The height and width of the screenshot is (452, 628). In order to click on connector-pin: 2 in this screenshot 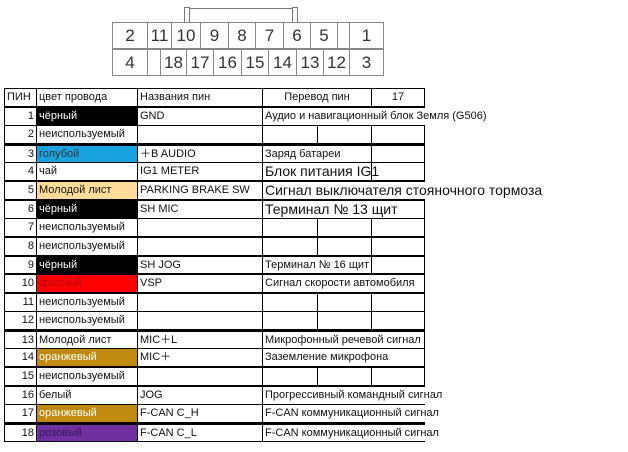, I will do `click(130, 35)`.